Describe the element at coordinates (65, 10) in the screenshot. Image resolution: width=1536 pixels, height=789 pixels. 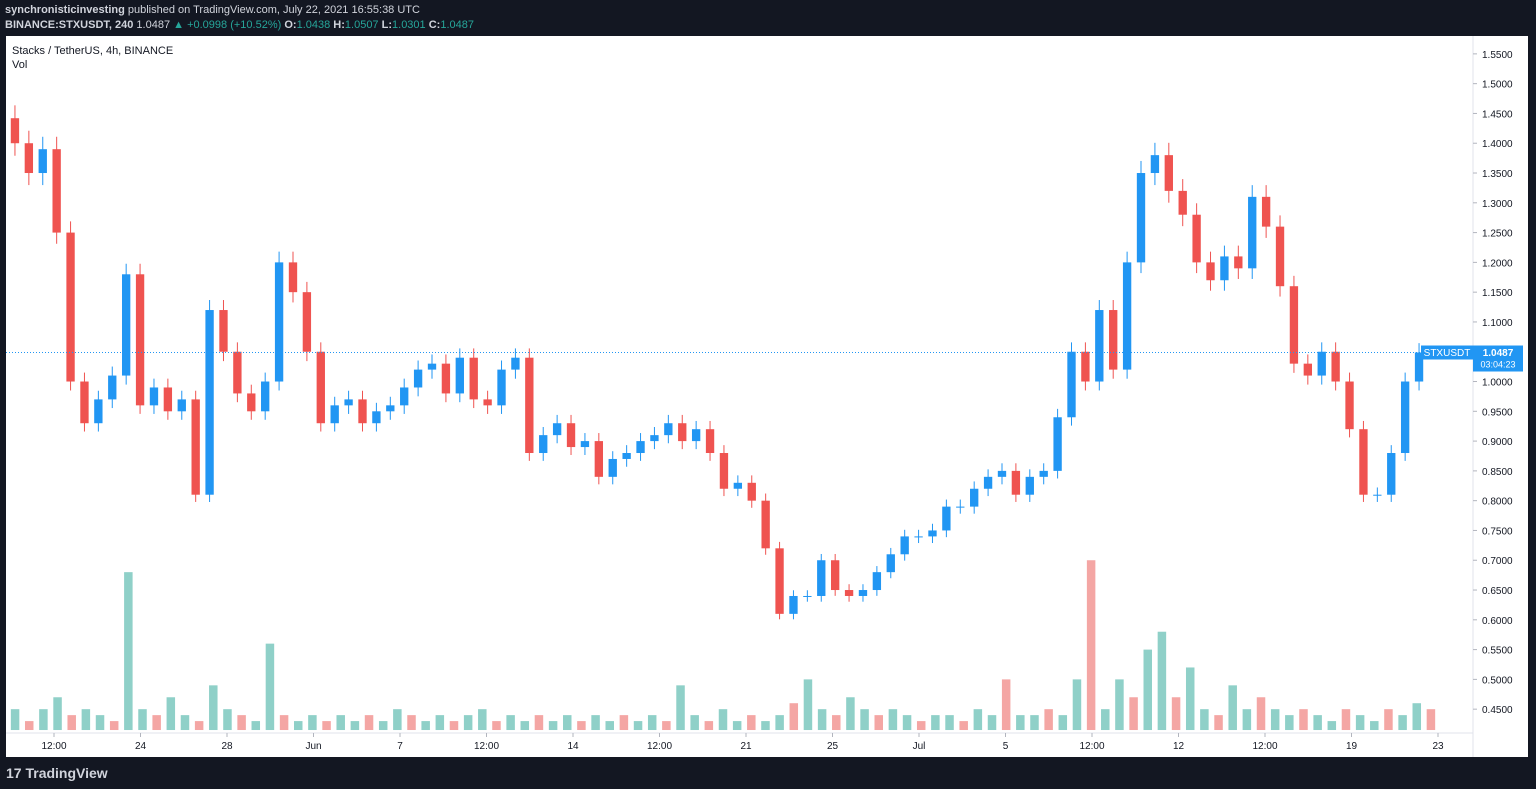
I see `author-name: synchronisticinvesting` at that location.